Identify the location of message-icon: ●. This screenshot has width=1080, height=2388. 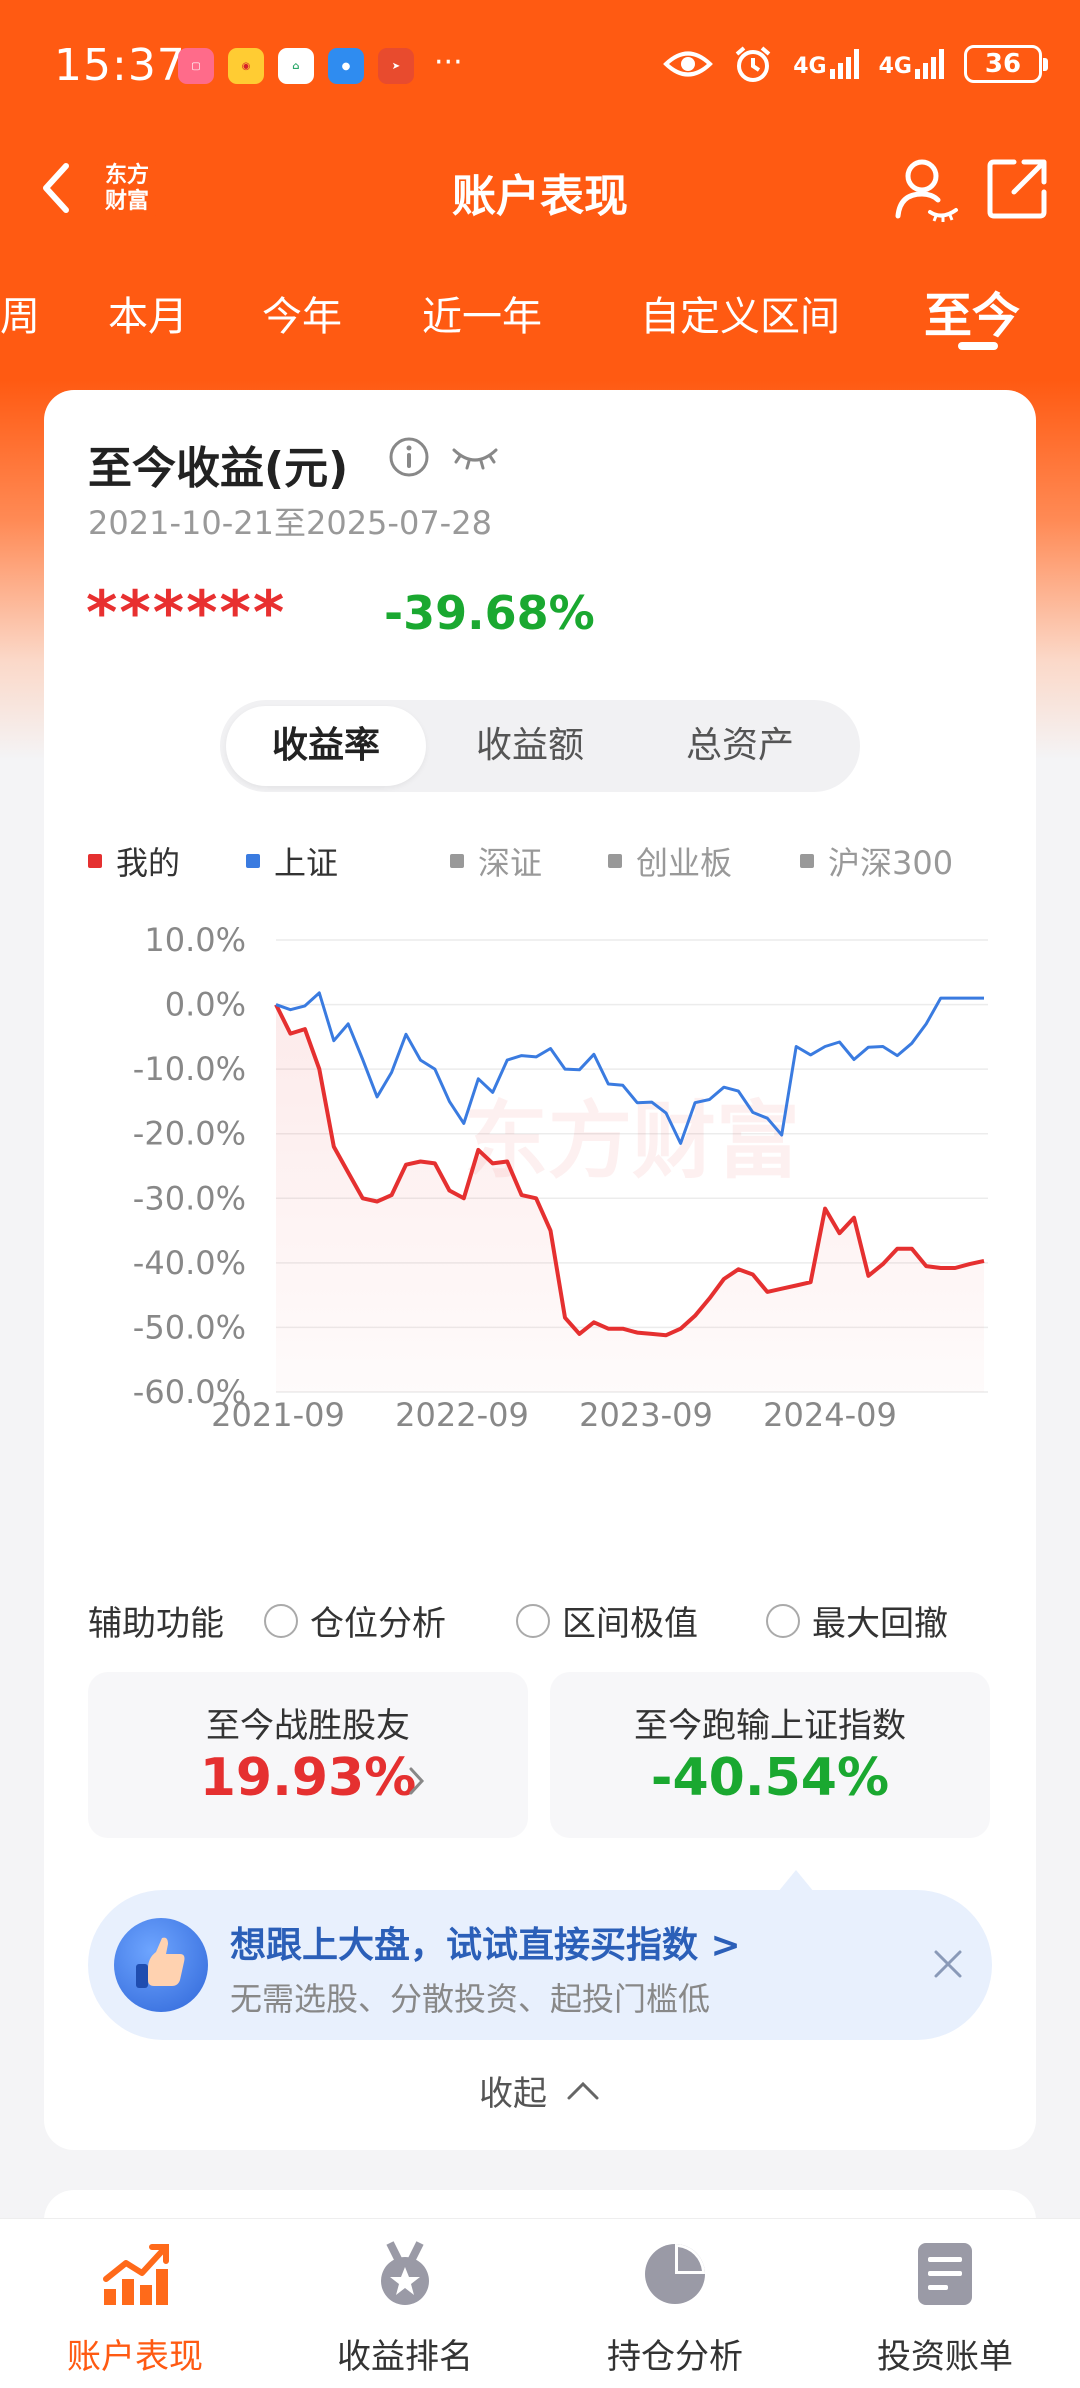
(346, 66).